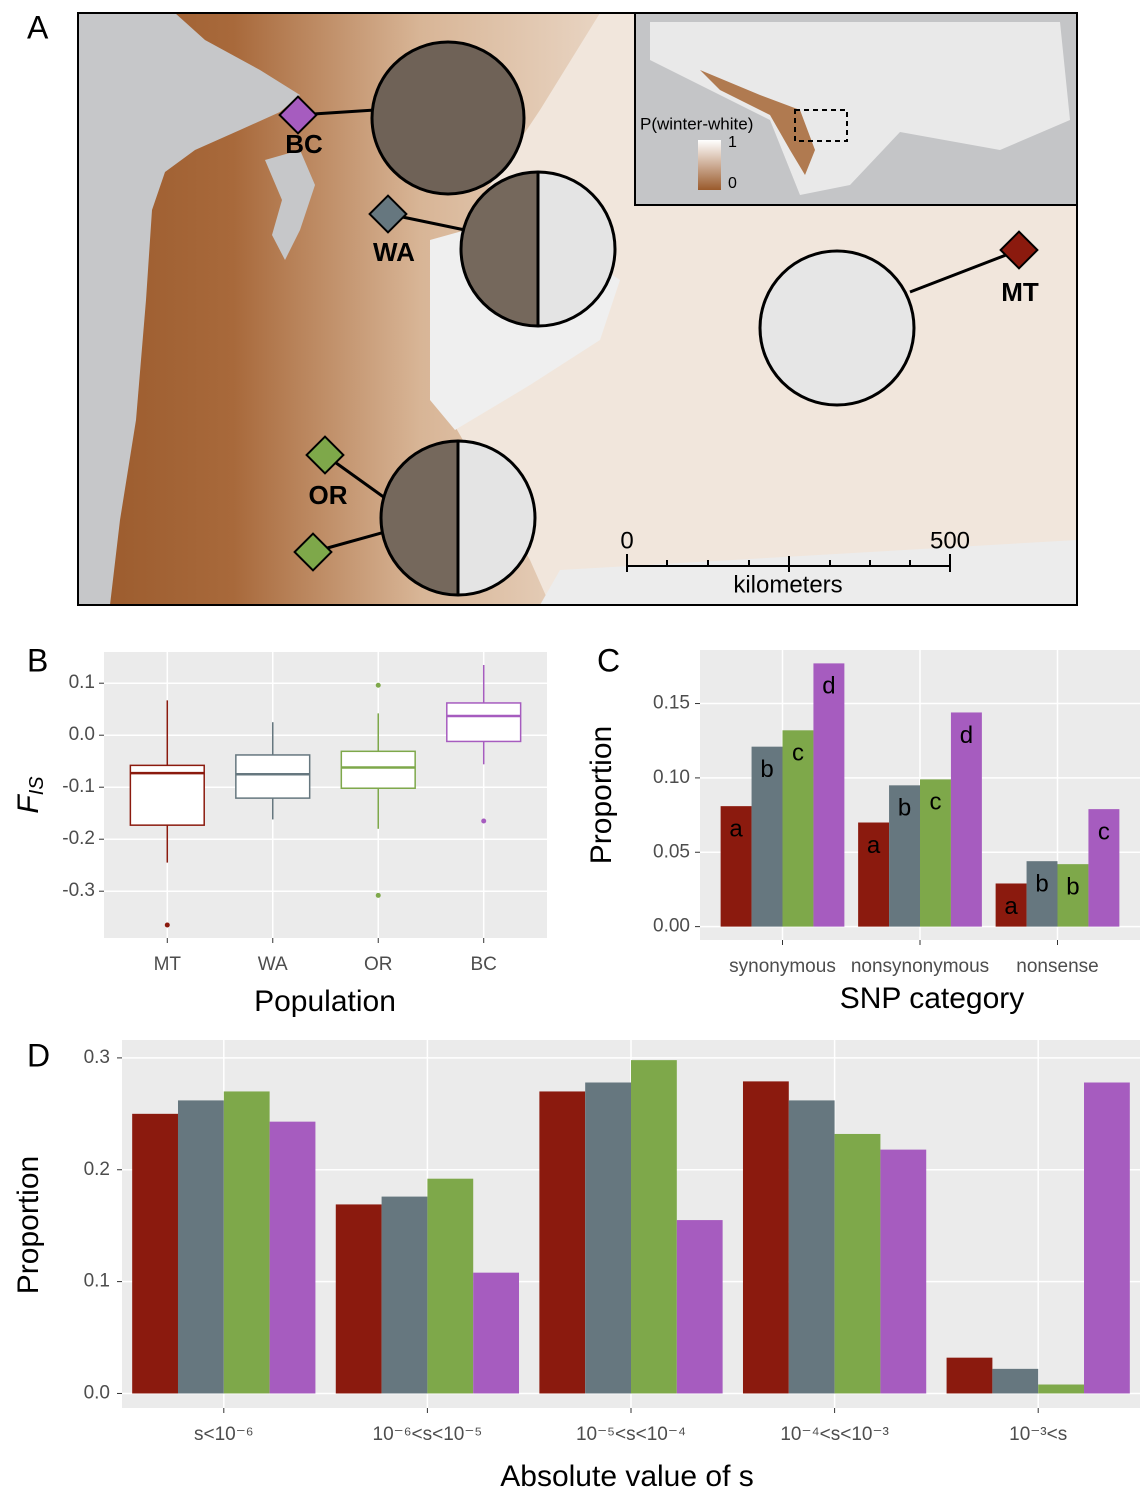 The image size is (1142, 1498). I want to click on x-axis-title: SNP category, so click(932, 998).